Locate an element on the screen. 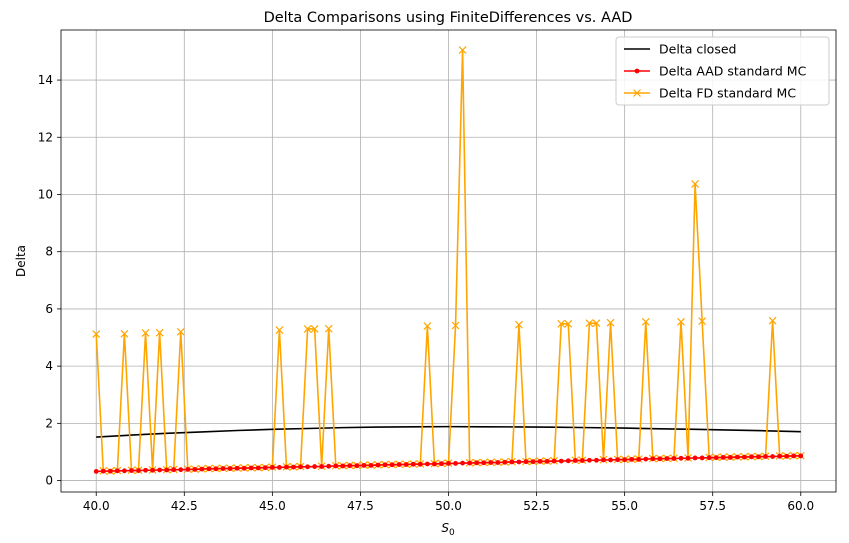  x-tick-label-6: 55.0 is located at coordinates (624, 506).